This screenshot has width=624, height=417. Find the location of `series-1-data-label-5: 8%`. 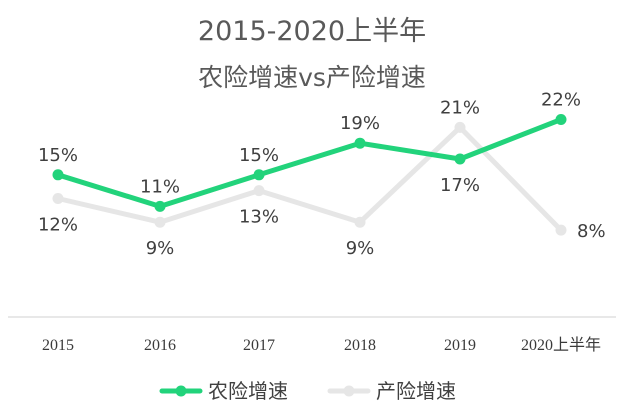

series-1-data-label-5: 8% is located at coordinates (591, 231).